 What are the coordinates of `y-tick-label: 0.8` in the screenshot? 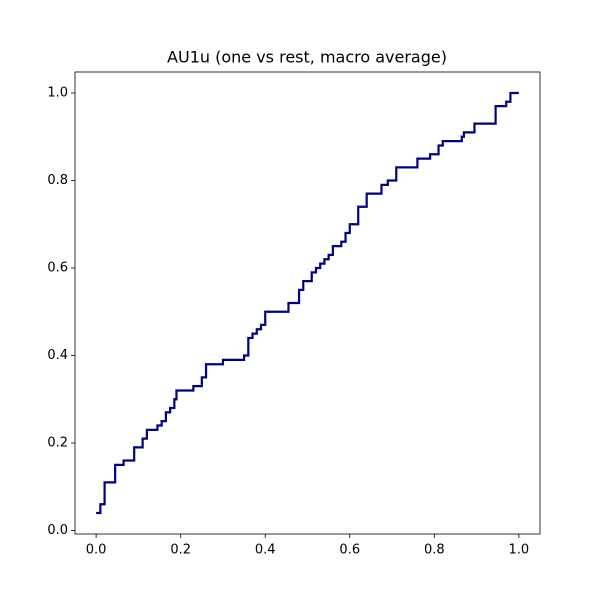 It's located at (57, 180).